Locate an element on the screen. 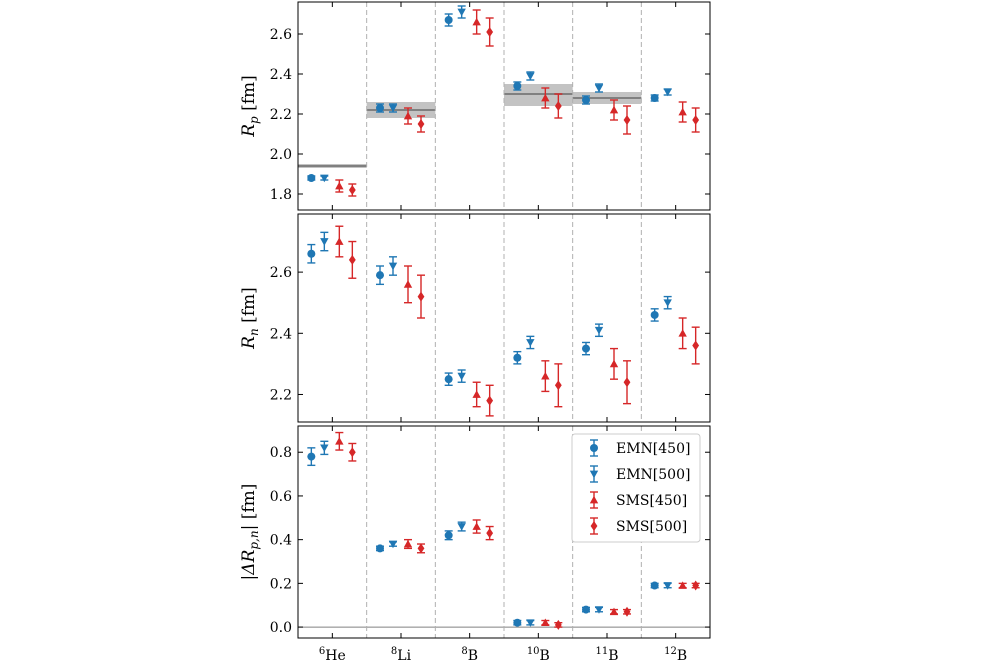 The image size is (1000, 666). y-tick-label: 0.6 is located at coordinates (281, 497).